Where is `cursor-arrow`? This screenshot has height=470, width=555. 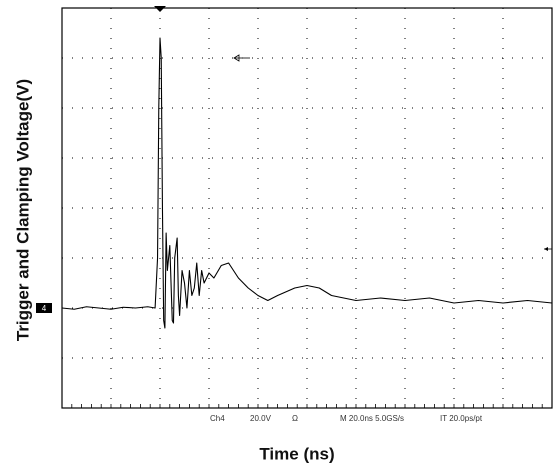
cursor-arrow is located at coordinates (241, 58).